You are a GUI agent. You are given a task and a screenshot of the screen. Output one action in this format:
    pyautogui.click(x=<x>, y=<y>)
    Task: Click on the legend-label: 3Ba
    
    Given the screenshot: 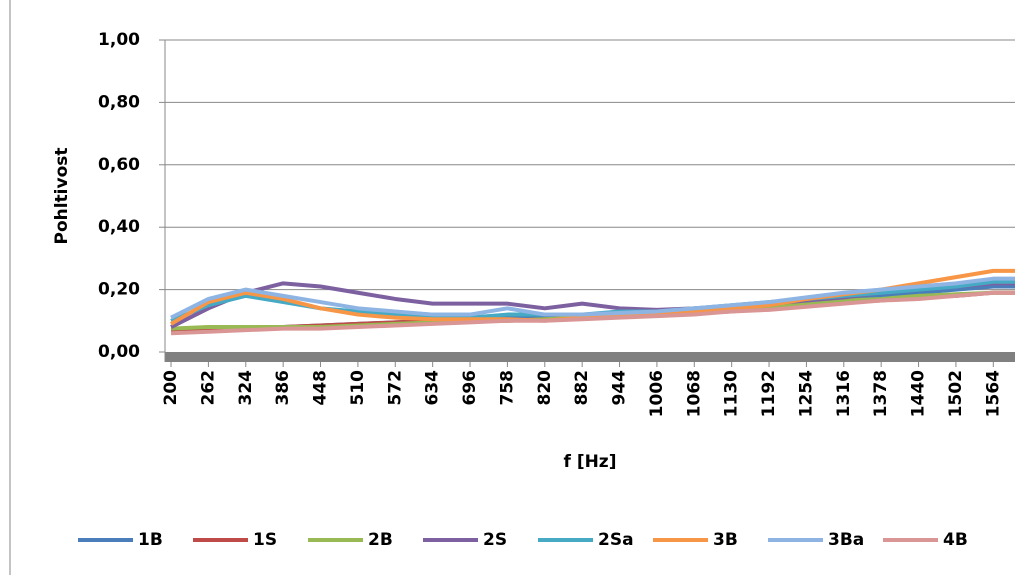 What is the action you would take?
    pyautogui.click(x=846, y=540)
    